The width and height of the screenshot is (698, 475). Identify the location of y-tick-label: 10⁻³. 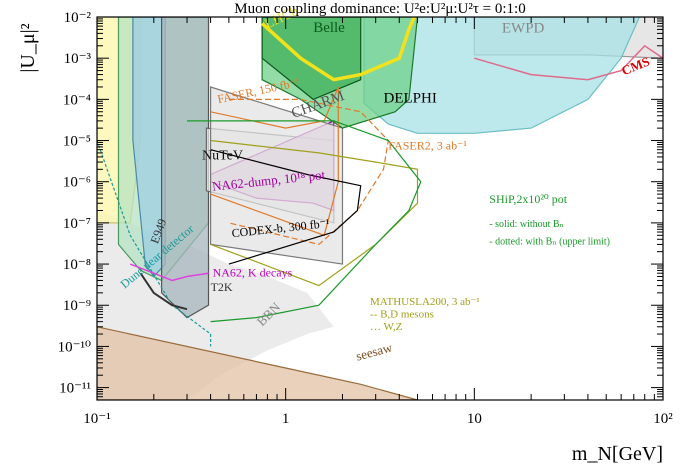
(78, 59).